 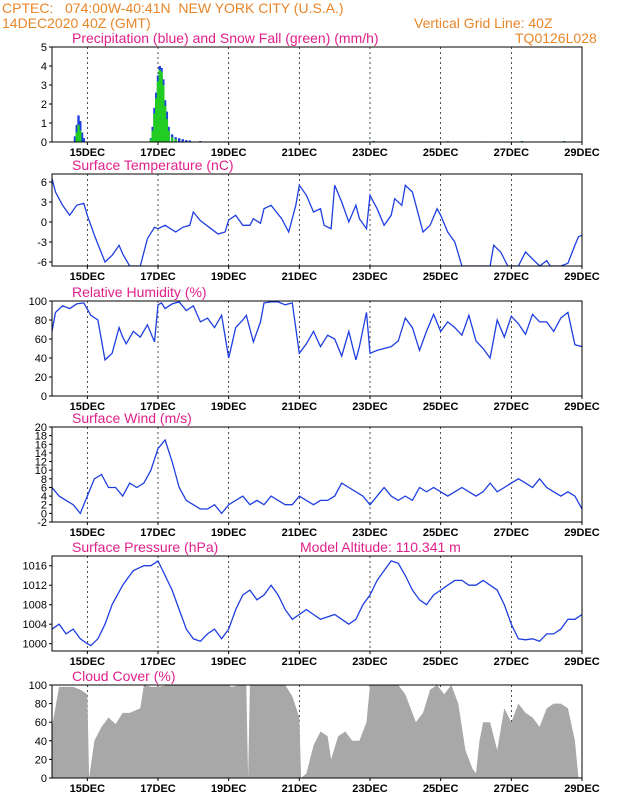 What do you see at coordinates (512, 153) in the screenshot?
I see `x-date-label-precip: 27DEC` at bounding box center [512, 153].